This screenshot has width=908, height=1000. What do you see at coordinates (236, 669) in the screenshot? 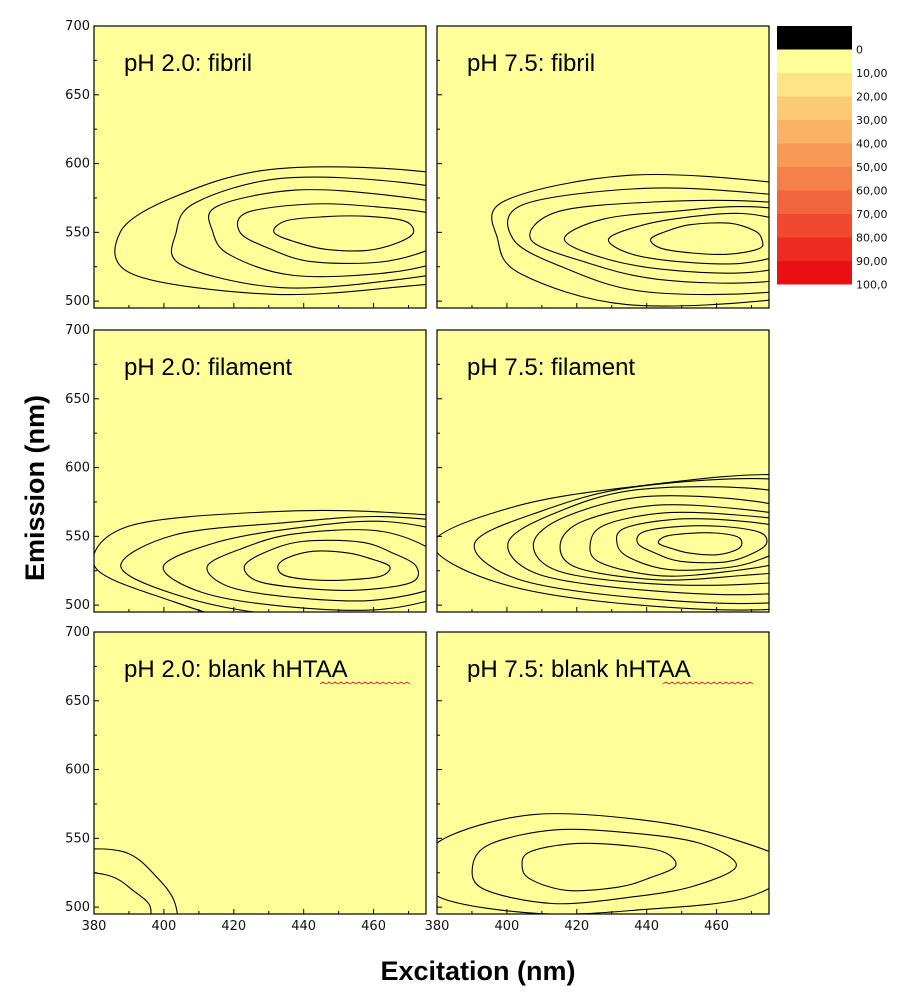
I see `panel-label: pH 2.0: blank hHTAA` at bounding box center [236, 669].